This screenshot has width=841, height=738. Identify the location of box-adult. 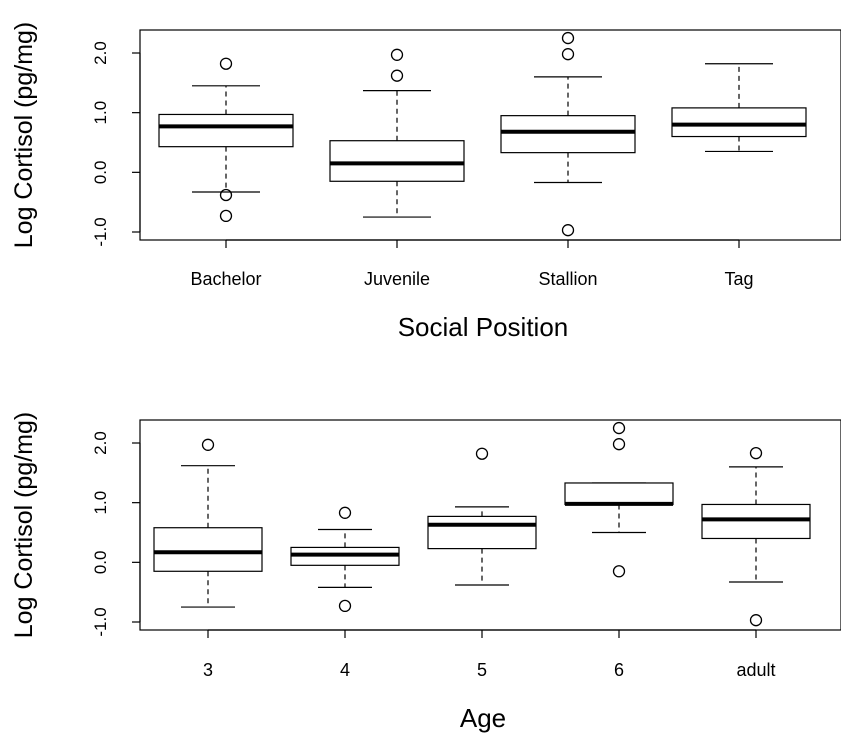
(756, 536).